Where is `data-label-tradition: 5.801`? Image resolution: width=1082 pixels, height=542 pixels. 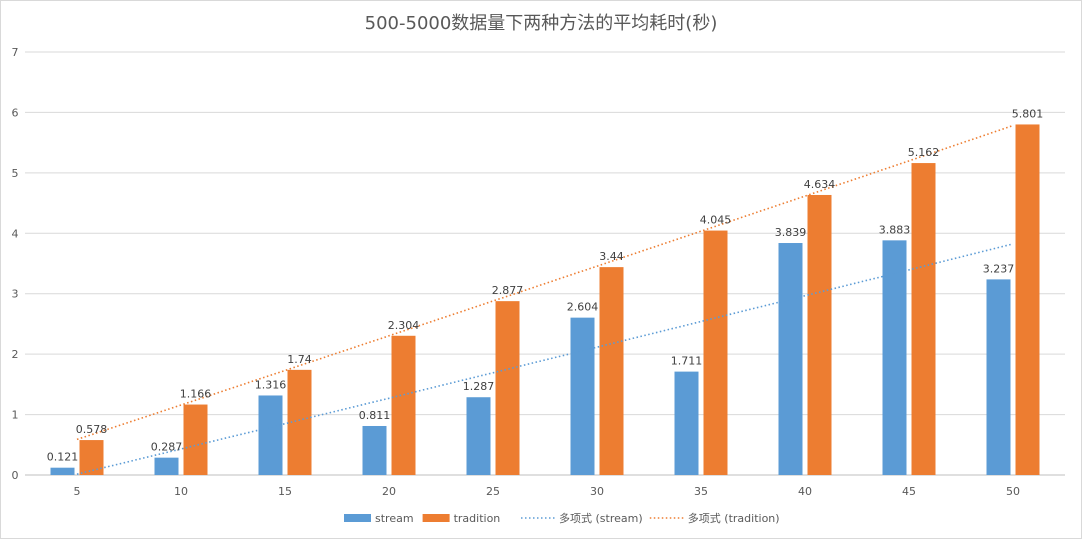
data-label-tradition: 5.801 is located at coordinates (1028, 113).